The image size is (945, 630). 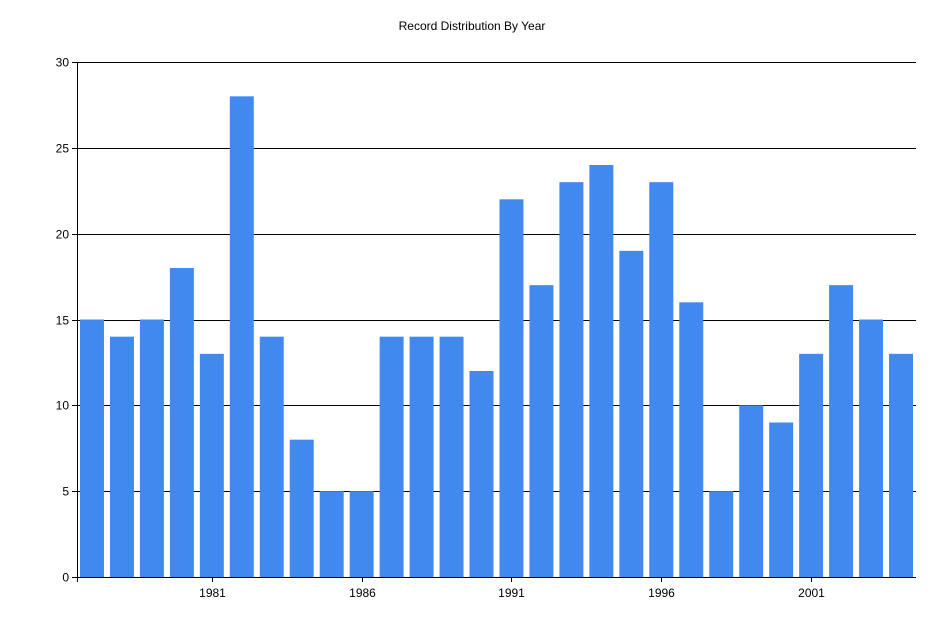 I want to click on x-tick-label: 1986, so click(x=362, y=593).